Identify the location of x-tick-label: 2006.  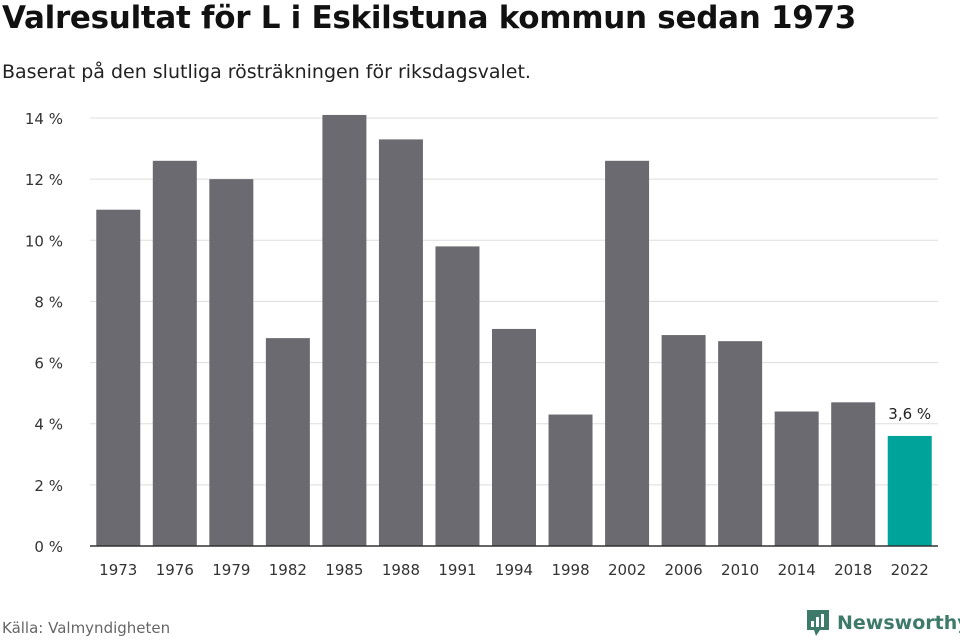
(684, 570).